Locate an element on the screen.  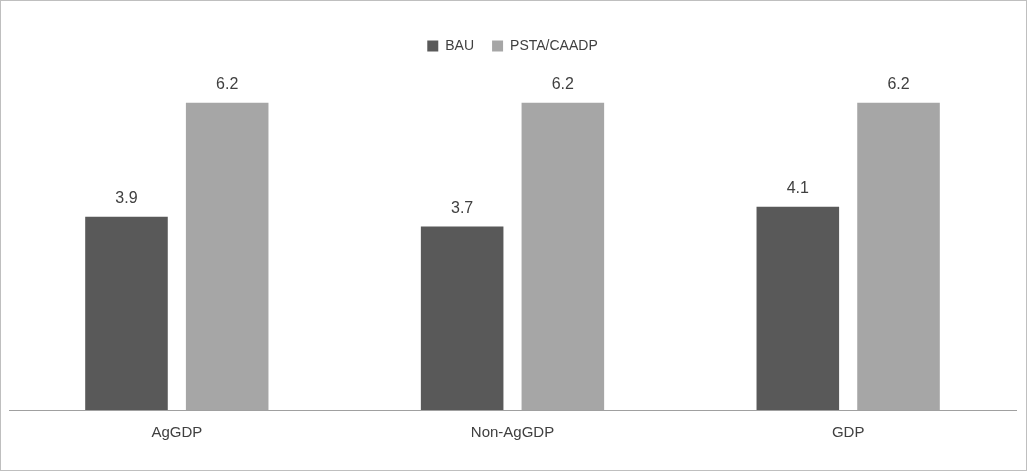
data-label: 3.7 is located at coordinates (462, 207).